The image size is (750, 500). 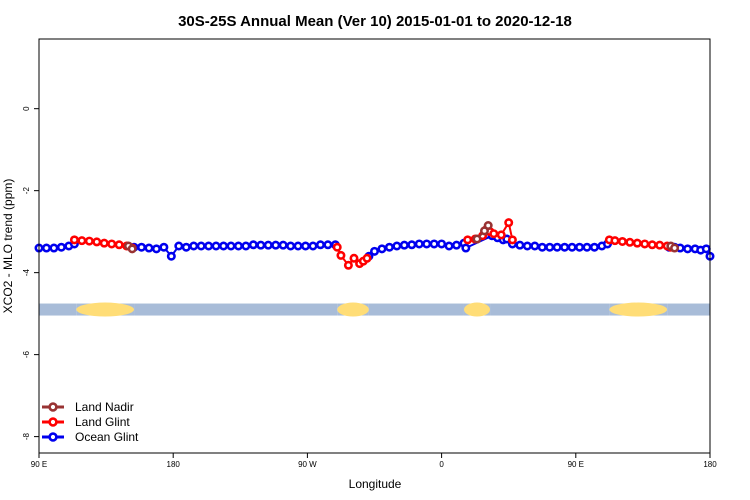 What do you see at coordinates (375, 484) in the screenshot?
I see `x-axis-title: Longitude` at bounding box center [375, 484].